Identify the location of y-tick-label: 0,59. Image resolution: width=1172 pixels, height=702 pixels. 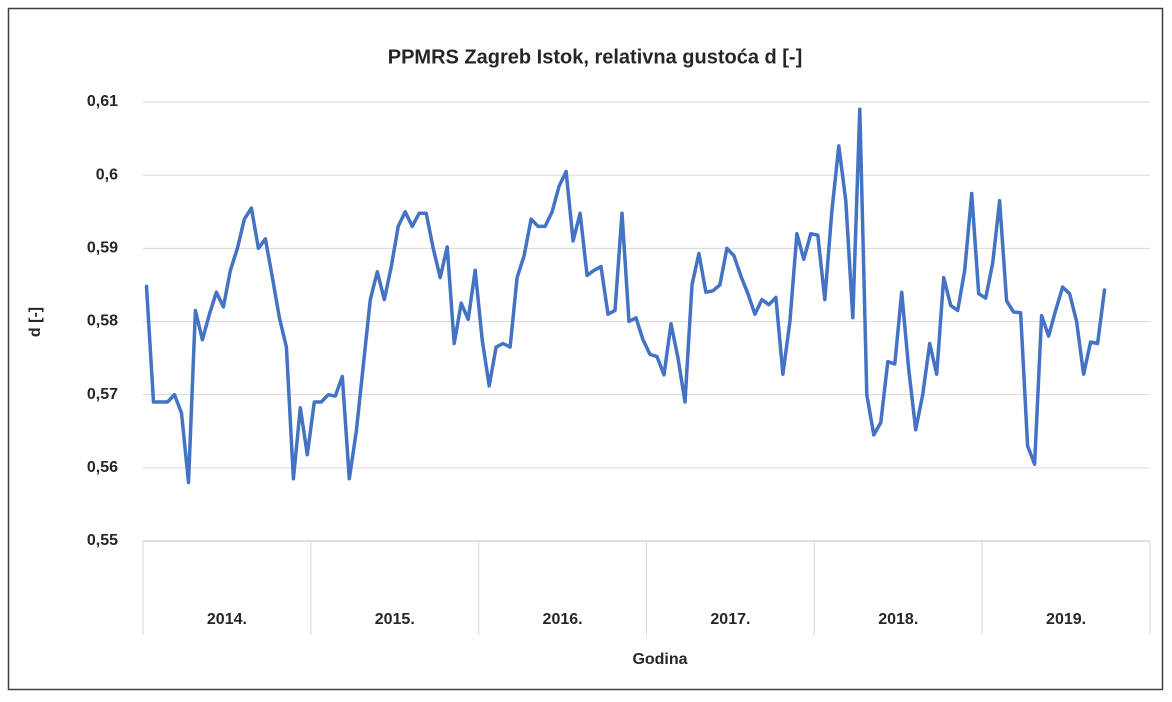
(102, 248).